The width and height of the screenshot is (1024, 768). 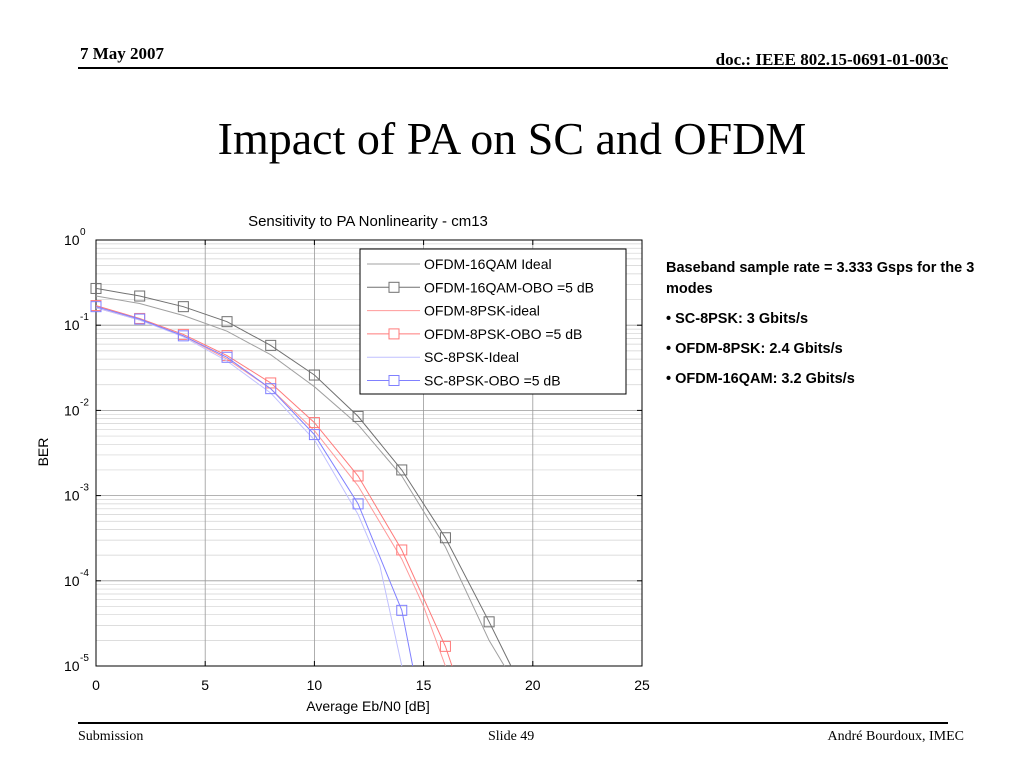 I want to click on y-tick-exponent: -2, so click(x=84, y=402).